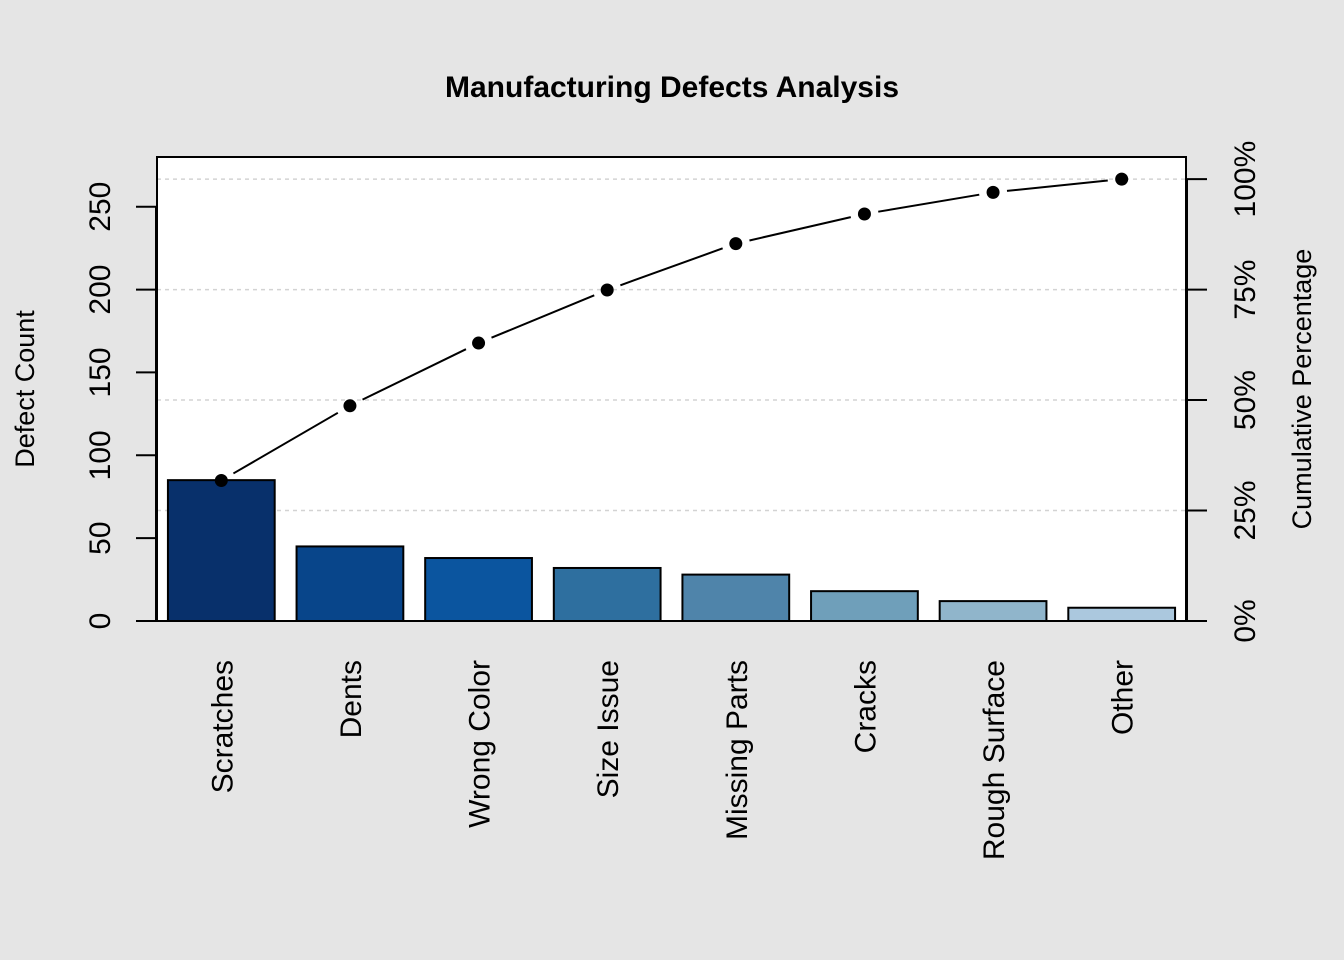 The width and height of the screenshot is (1344, 960). I want to click on category-label-2: Wrong Color, so click(480, 744).